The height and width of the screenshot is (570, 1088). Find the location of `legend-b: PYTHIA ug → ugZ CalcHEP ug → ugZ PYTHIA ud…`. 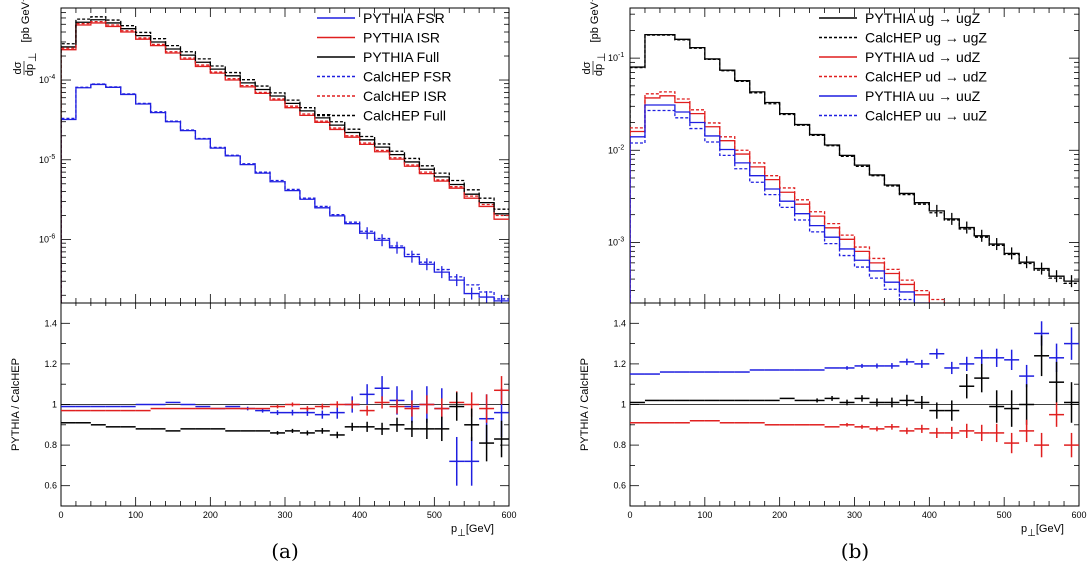

legend-b: PYTHIA ug → ugZ CalcHEP ug → ugZ PYTHIA ud… is located at coordinates (903, 67).